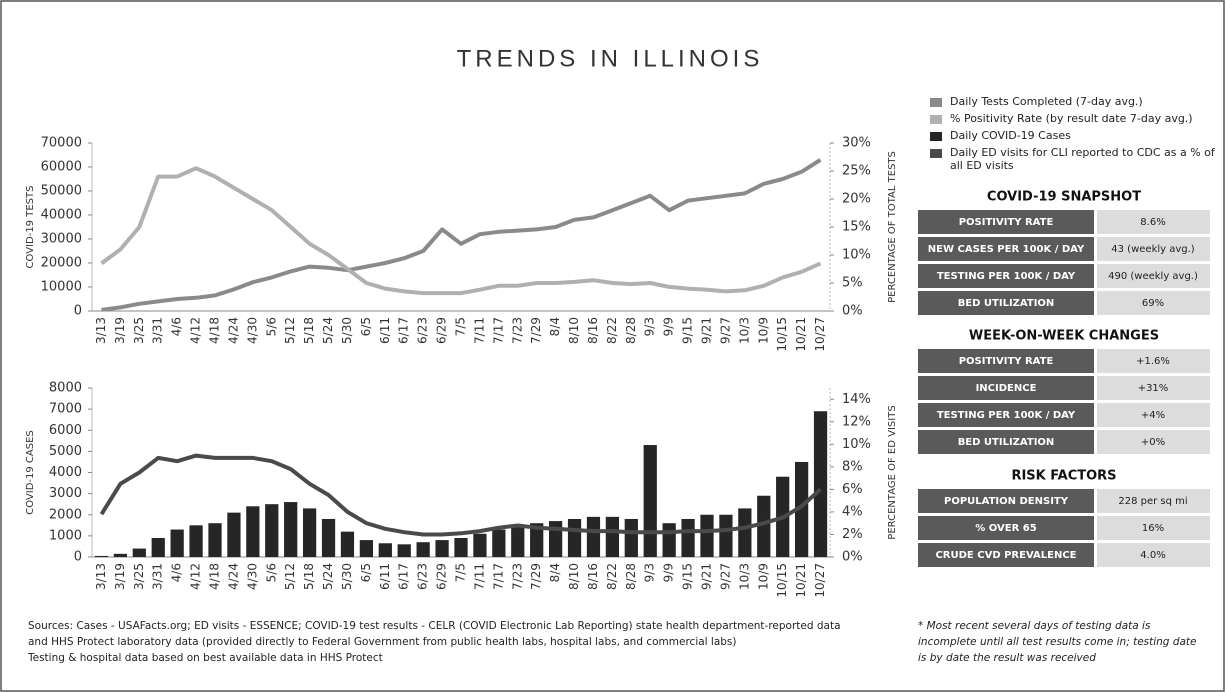 Image resolution: width=1225 pixels, height=692 pixels. I want to click on x-tick-label: 8/16, so click(593, 576).